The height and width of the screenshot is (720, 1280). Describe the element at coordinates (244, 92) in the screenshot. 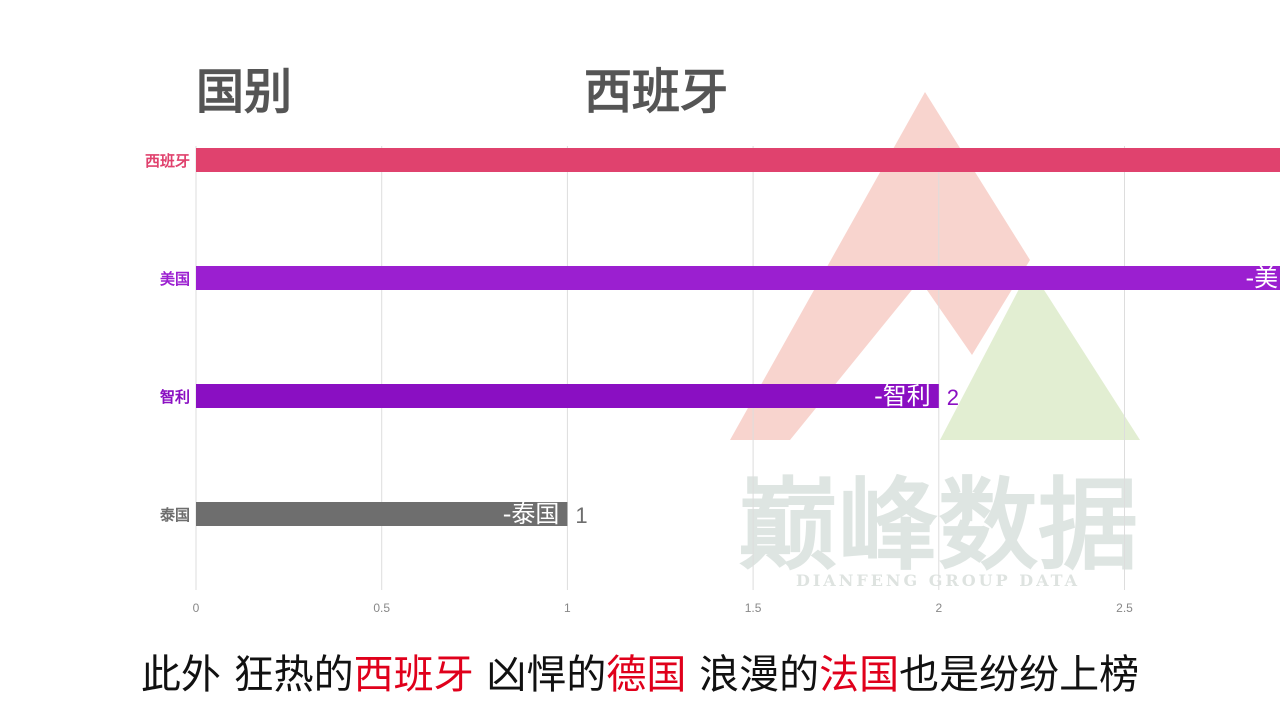

I see `category-header: 国别` at that location.